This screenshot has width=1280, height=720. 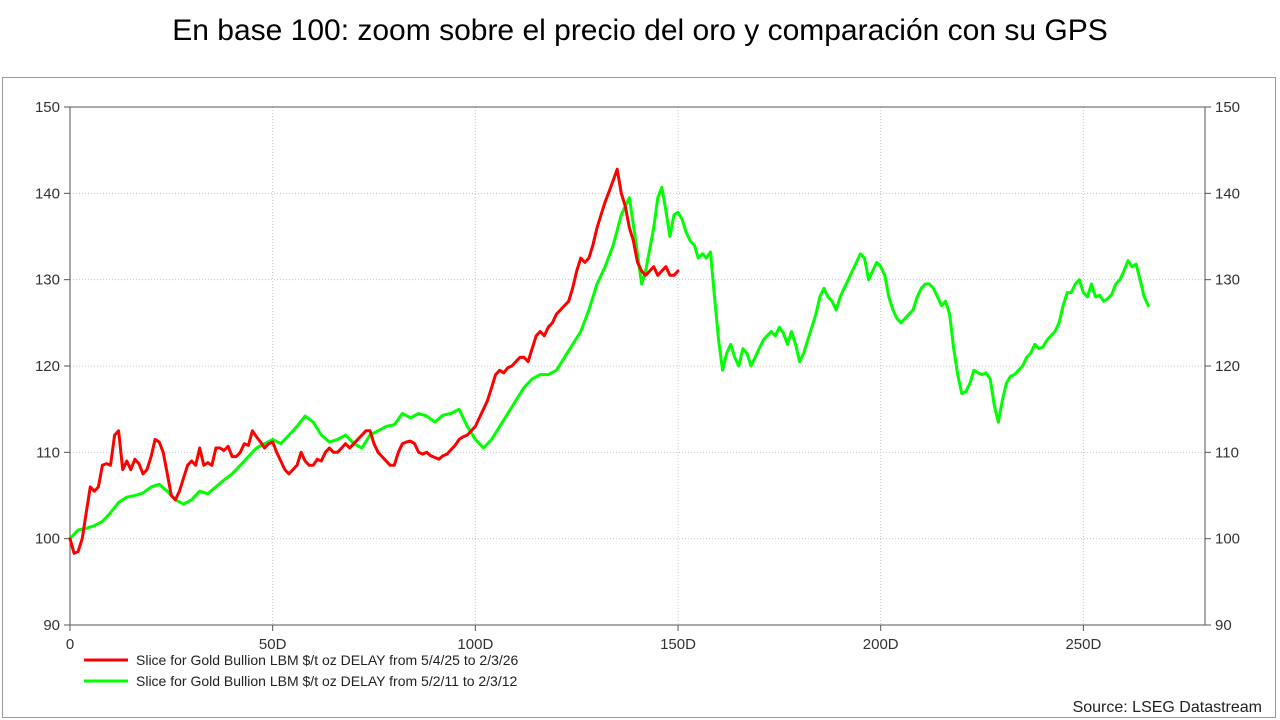 I want to click on x-tick-label: 250D, so click(x=1083, y=644).